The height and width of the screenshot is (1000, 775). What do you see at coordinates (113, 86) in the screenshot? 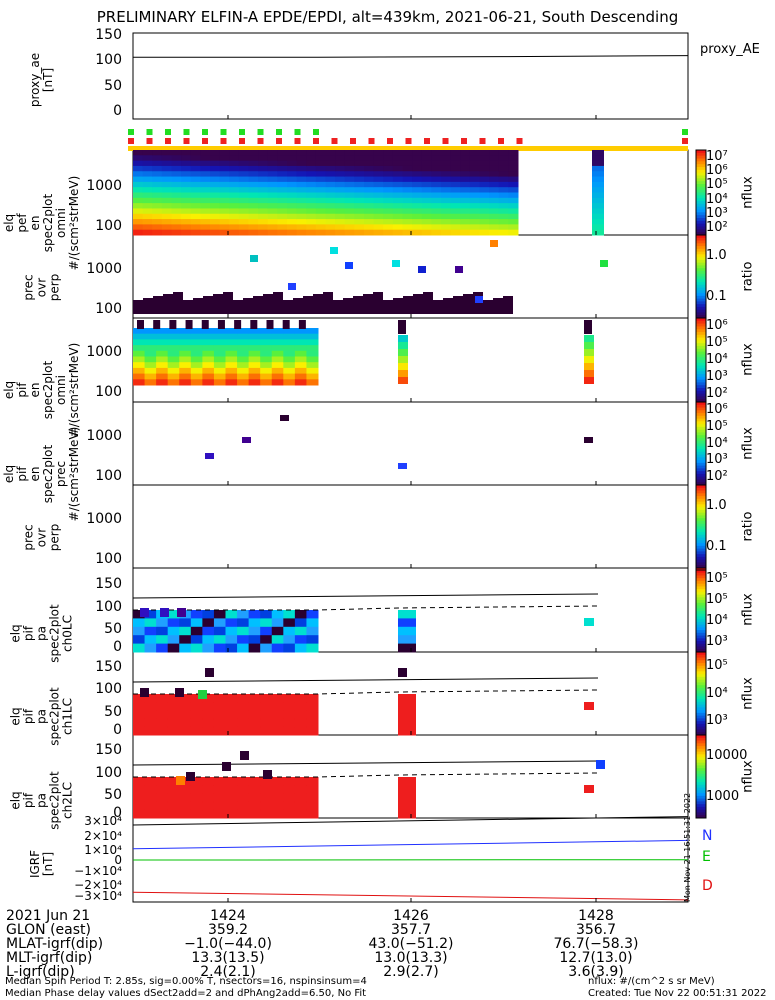
I see `y-tick-label: 50` at bounding box center [113, 86].